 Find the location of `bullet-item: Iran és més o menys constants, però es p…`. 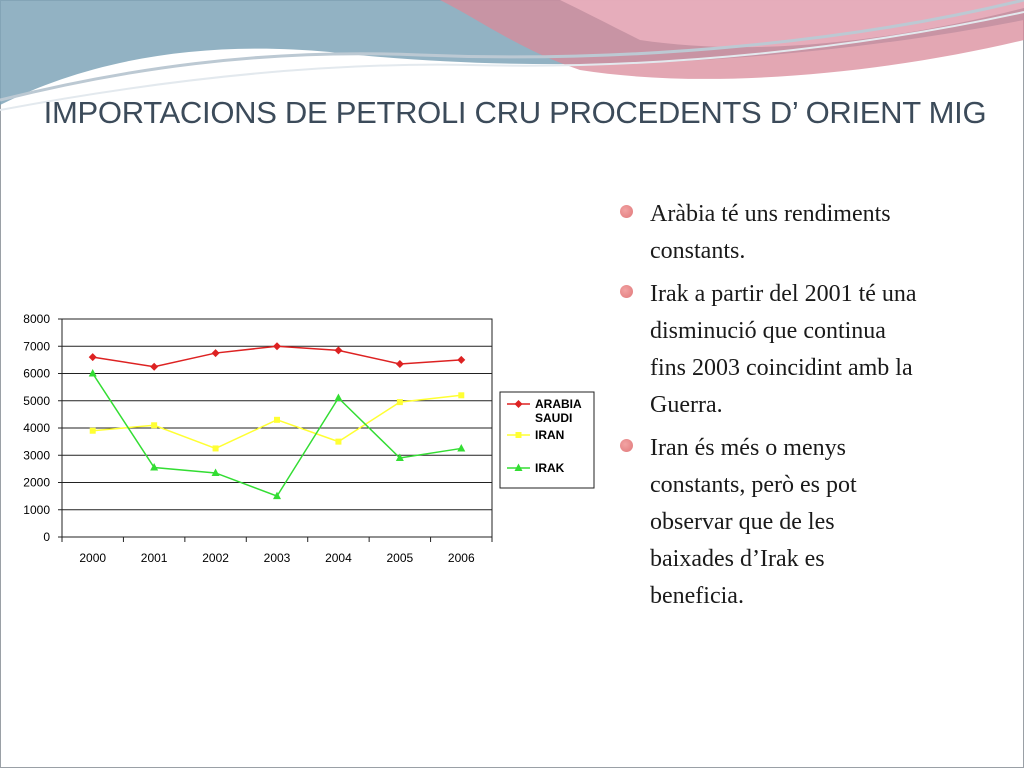

bullet-item: Iran és més o menys constants, però es p… is located at coordinates (770, 522).